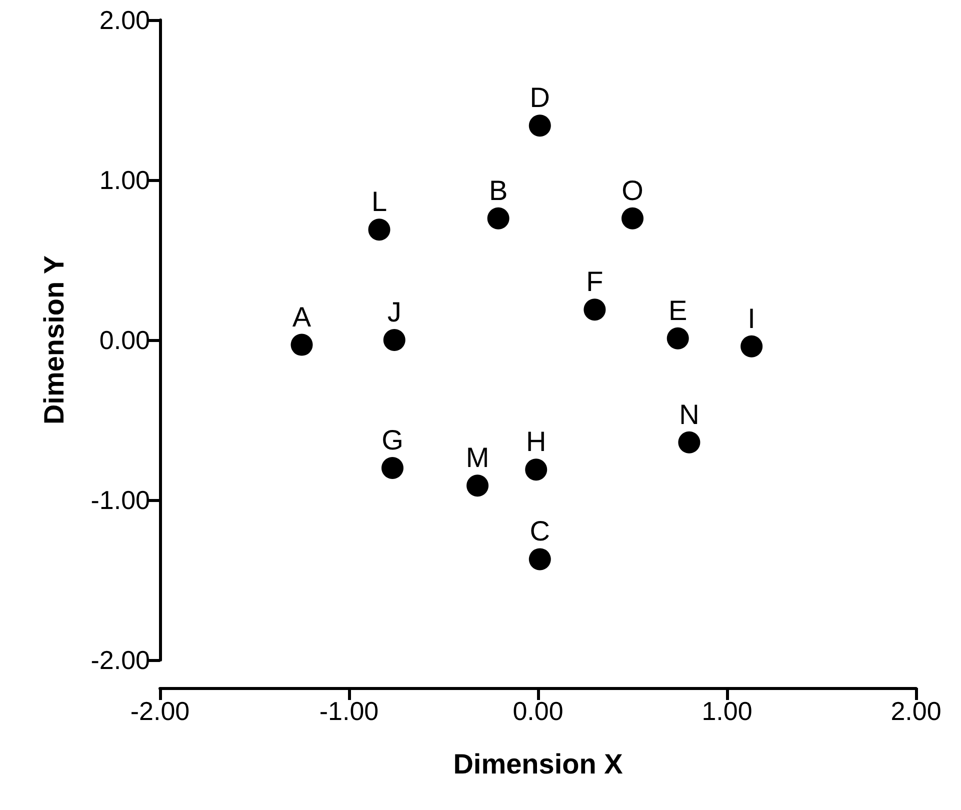 This screenshot has height=810, width=961. What do you see at coordinates (689, 414) in the screenshot?
I see `annotation: N` at bounding box center [689, 414].